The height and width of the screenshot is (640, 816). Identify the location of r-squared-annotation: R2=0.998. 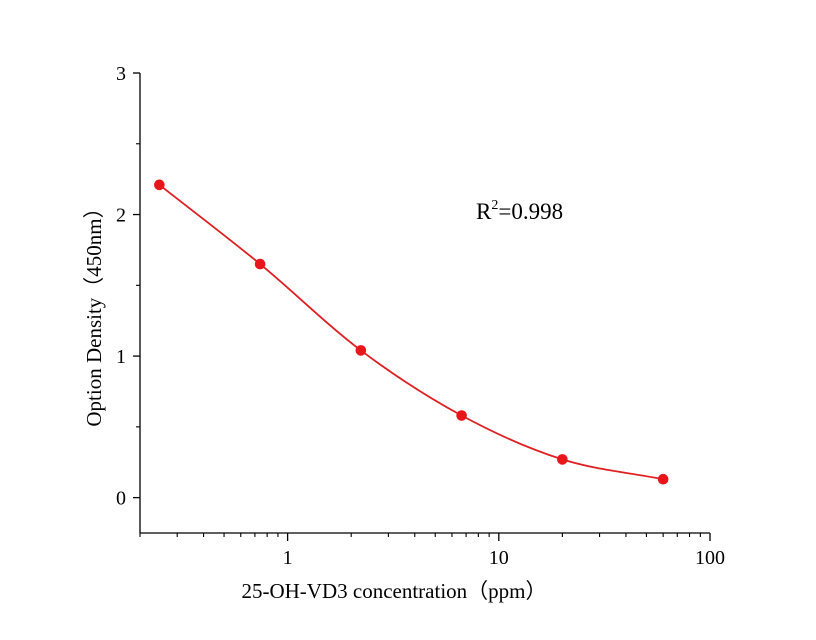
(519, 211).